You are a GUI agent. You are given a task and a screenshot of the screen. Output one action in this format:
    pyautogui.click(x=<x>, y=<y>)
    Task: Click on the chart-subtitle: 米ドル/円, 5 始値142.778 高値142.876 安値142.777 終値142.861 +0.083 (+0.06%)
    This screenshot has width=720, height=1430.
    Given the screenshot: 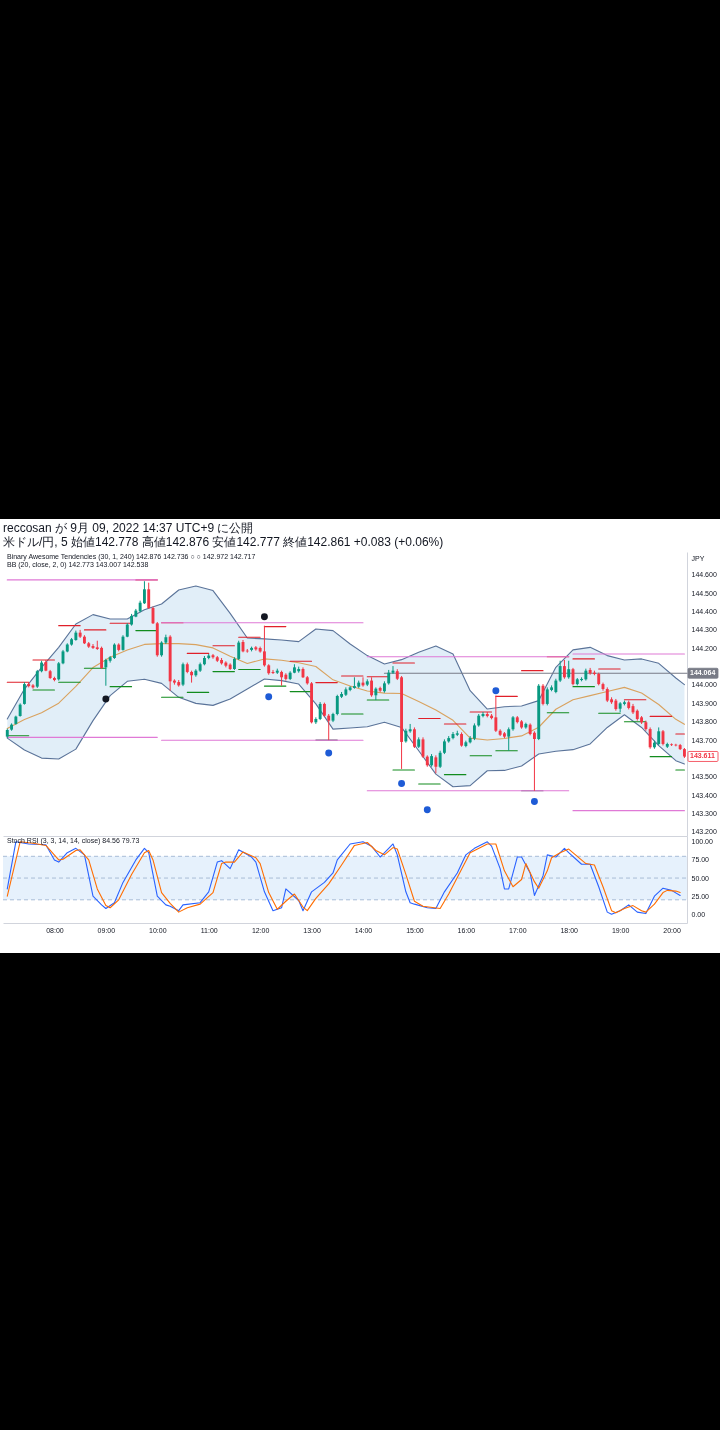 What is the action you would take?
    pyautogui.click(x=223, y=542)
    